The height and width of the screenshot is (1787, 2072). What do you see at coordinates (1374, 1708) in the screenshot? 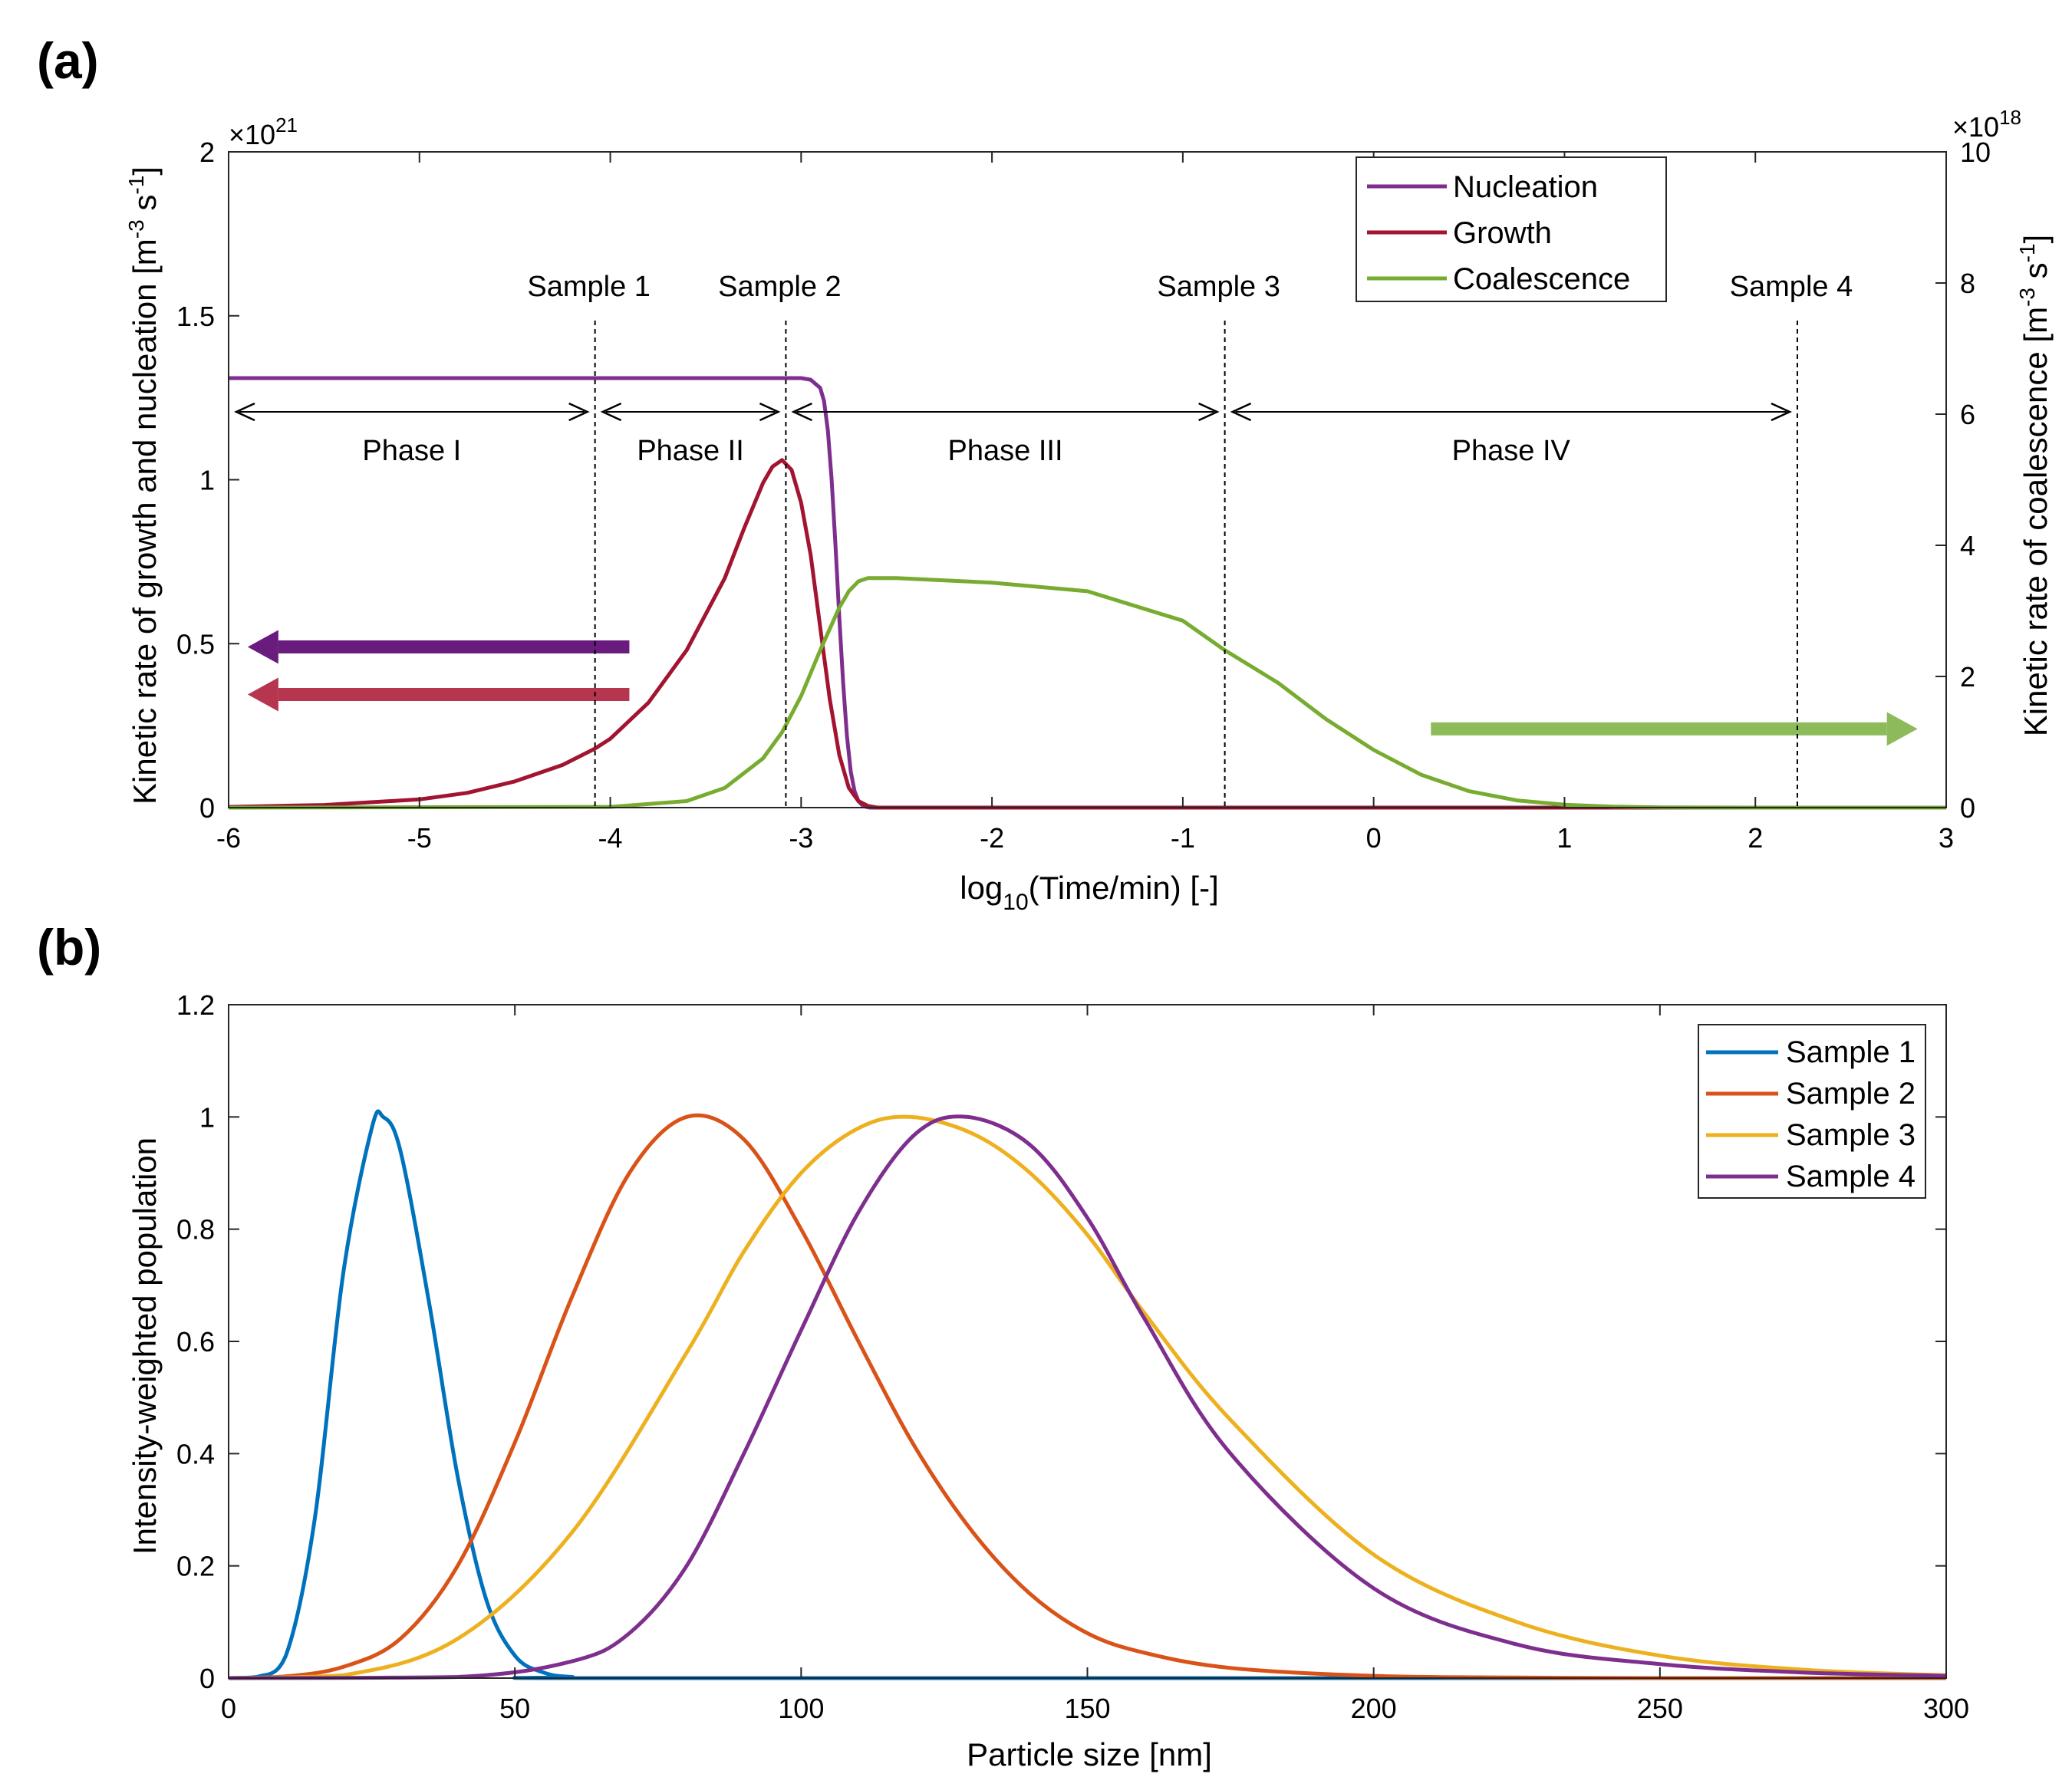
I see `x-tick-label: 200` at bounding box center [1374, 1708].